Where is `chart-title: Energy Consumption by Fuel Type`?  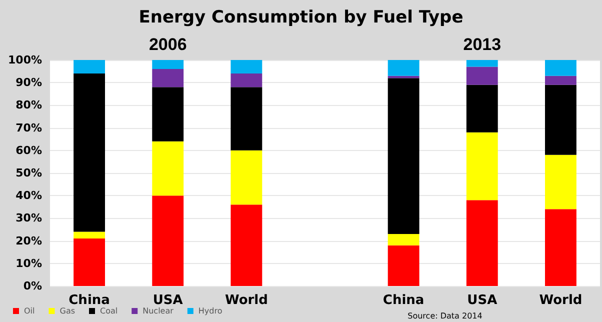 chart-title: Energy Consumption by Fuel Type is located at coordinates (301, 18).